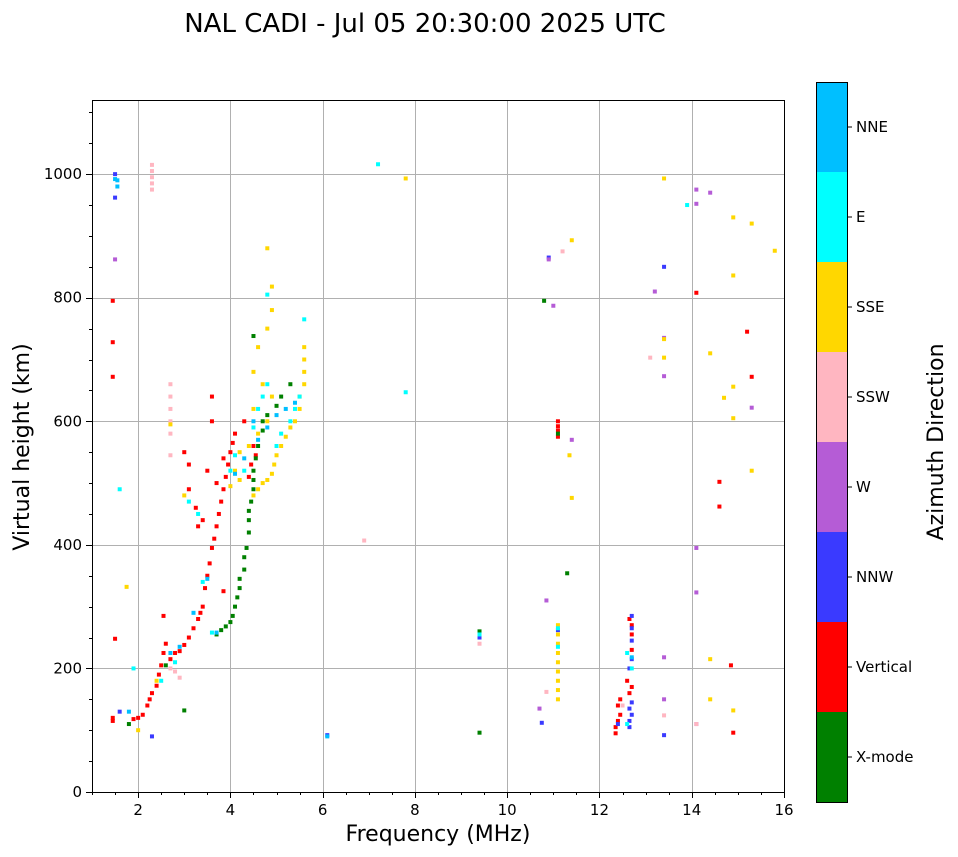  What do you see at coordinates (507, 810) in the screenshot?
I see `x-tick-label: 10` at bounding box center [507, 810].